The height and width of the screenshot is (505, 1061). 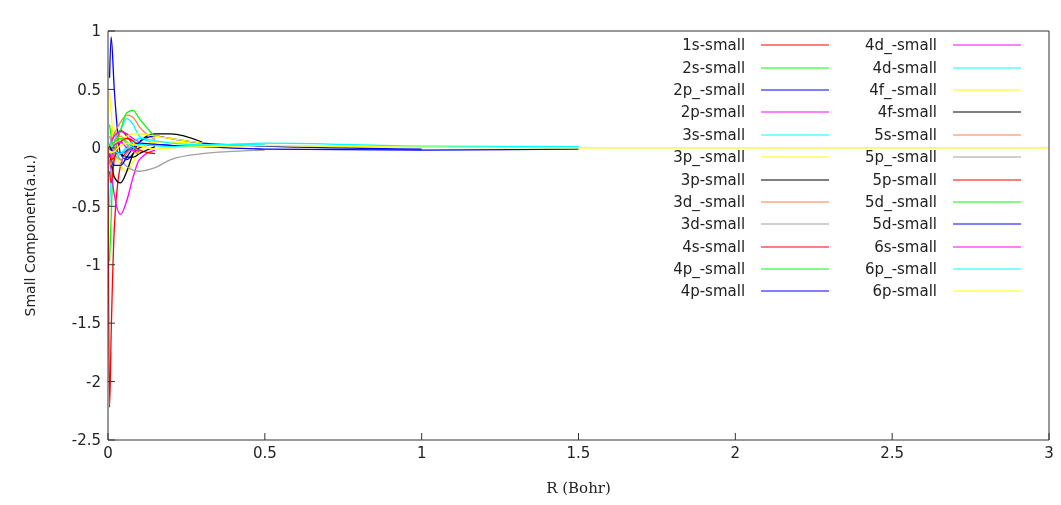 What do you see at coordinates (86, 206) in the screenshot?
I see `y-tick-label: -0.5` at bounding box center [86, 206].